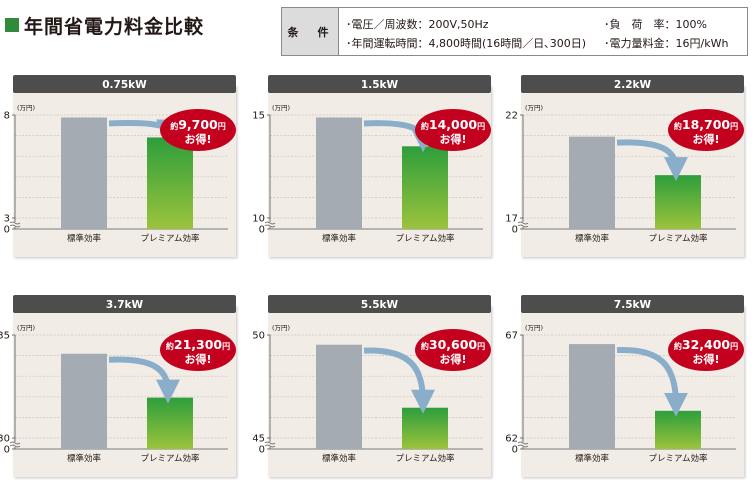 Image resolution: width=755 pixels, height=503 pixels. I want to click on savings-amount: 約30,600円, so click(453, 344).